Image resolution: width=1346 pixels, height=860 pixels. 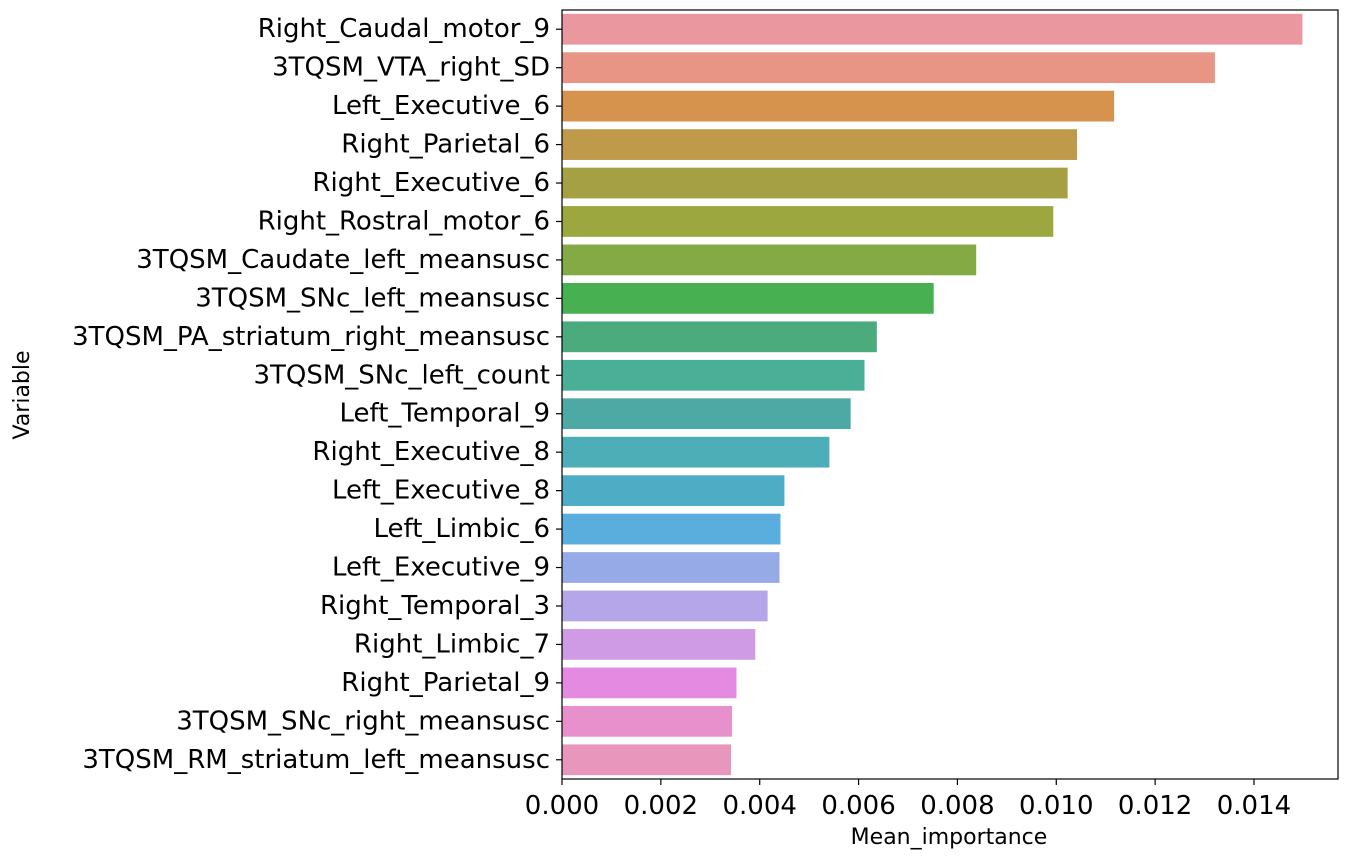 I want to click on bar-3TQSM_SNc_left_meansusc, so click(x=748, y=298).